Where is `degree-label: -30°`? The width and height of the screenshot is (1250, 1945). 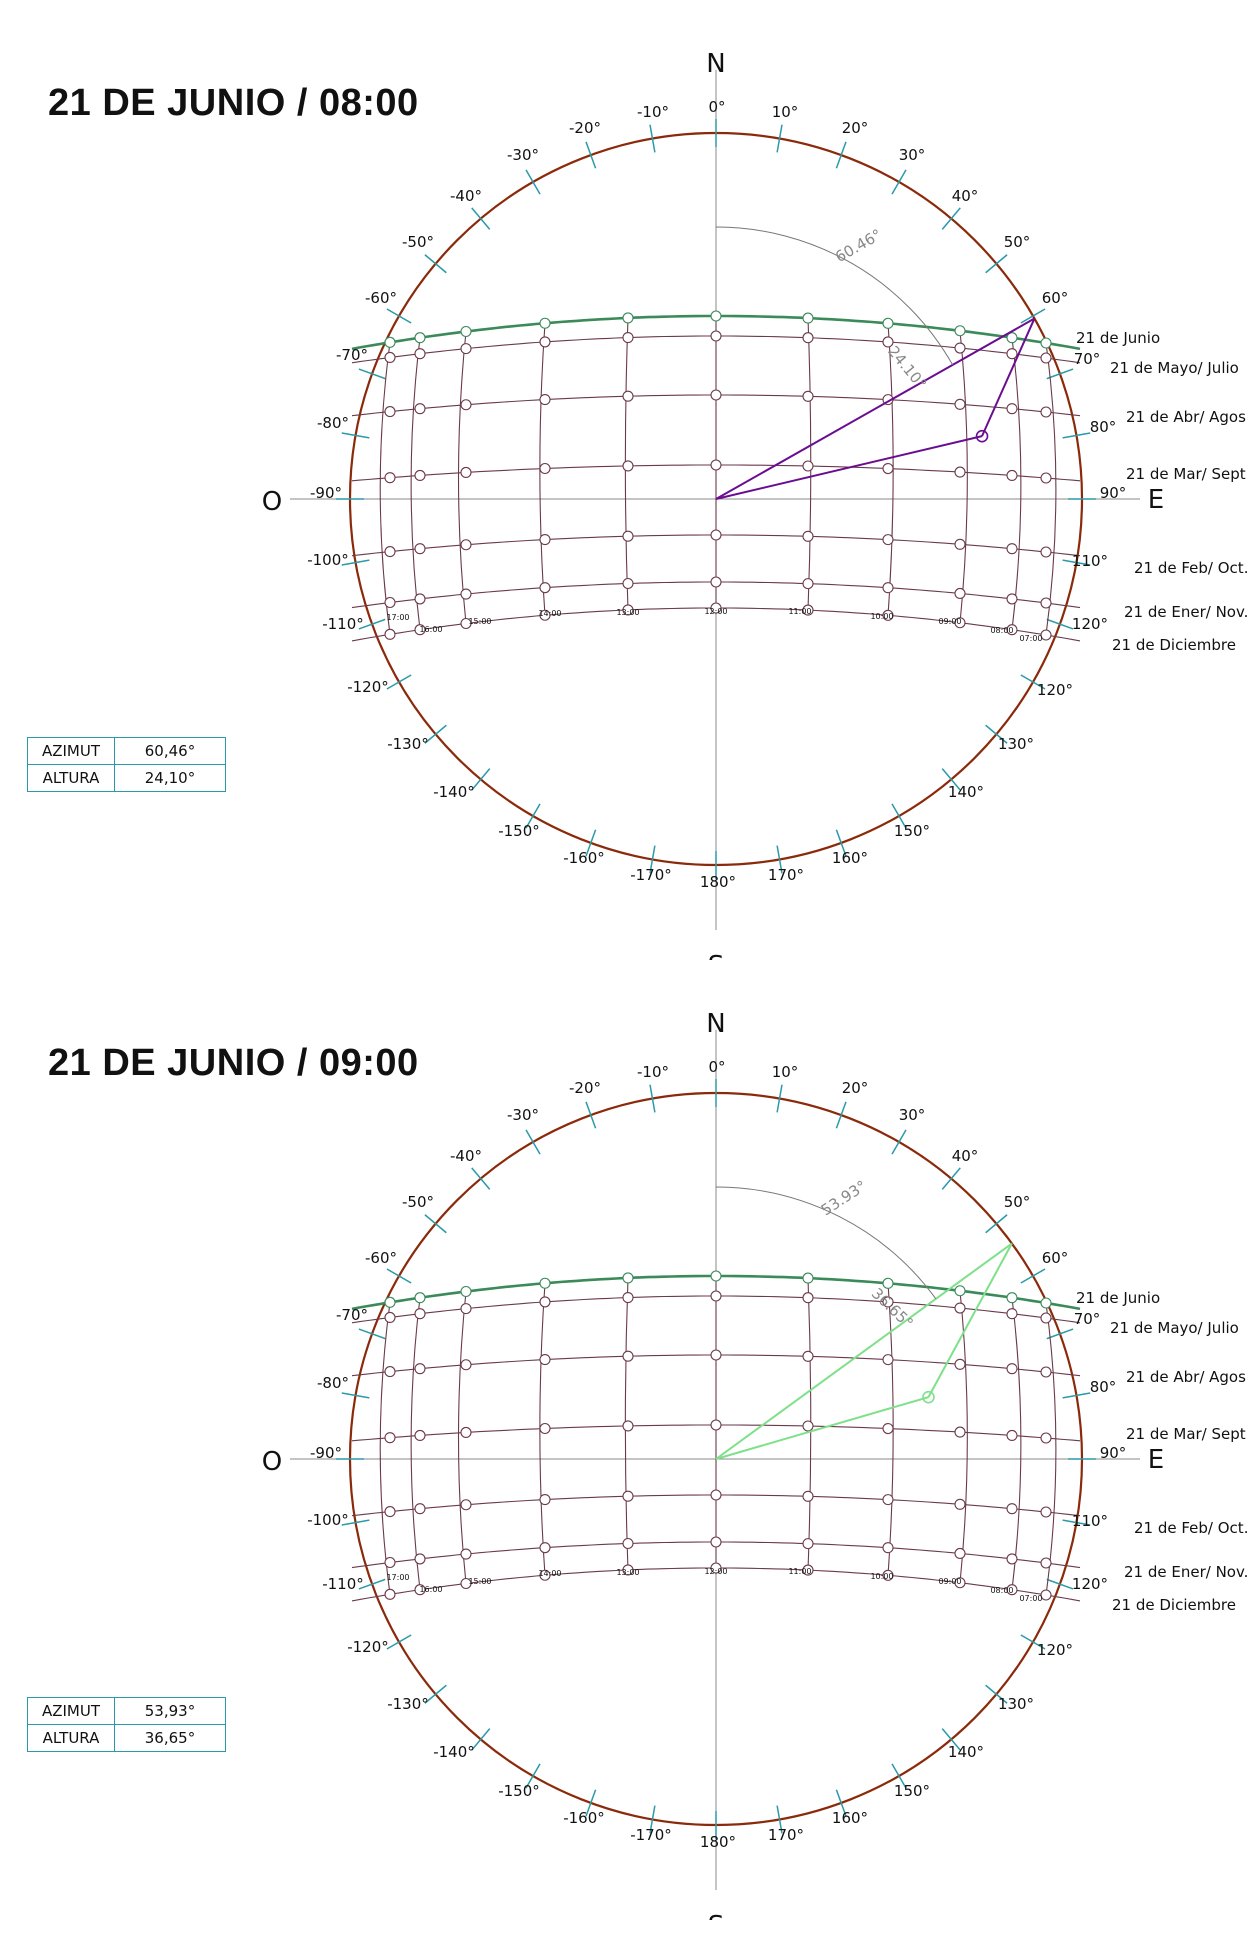 degree-label: -30° is located at coordinates (523, 1115).